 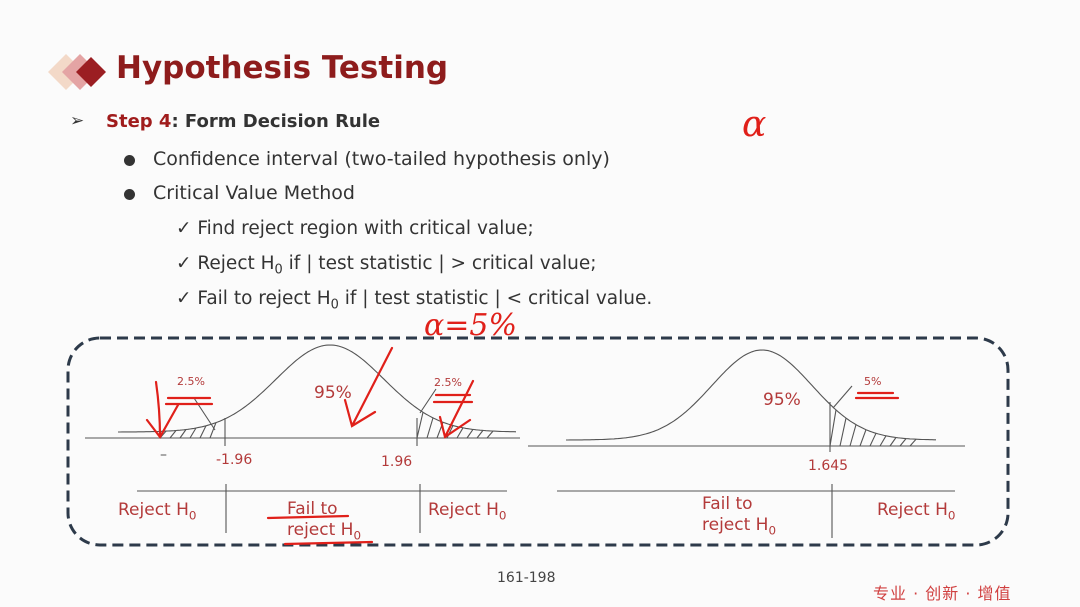 I want to click on footer-slogan: 专业 · 创新 · 增值, so click(x=942, y=593).